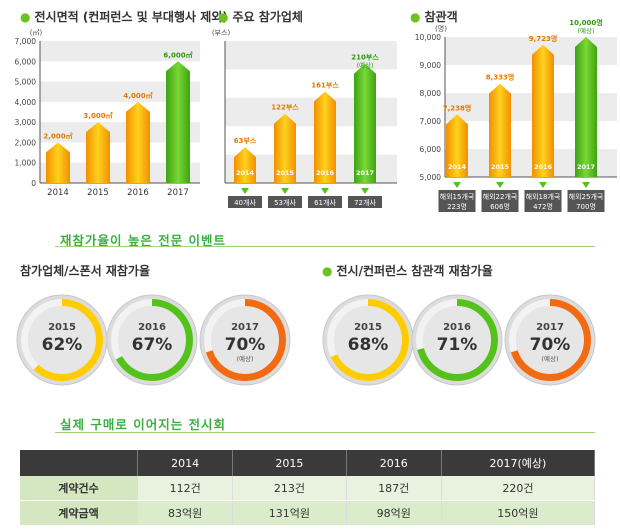  What do you see at coordinates (57, 135) in the screenshot?
I see `data-label: 2,000㎡` at bounding box center [57, 135].